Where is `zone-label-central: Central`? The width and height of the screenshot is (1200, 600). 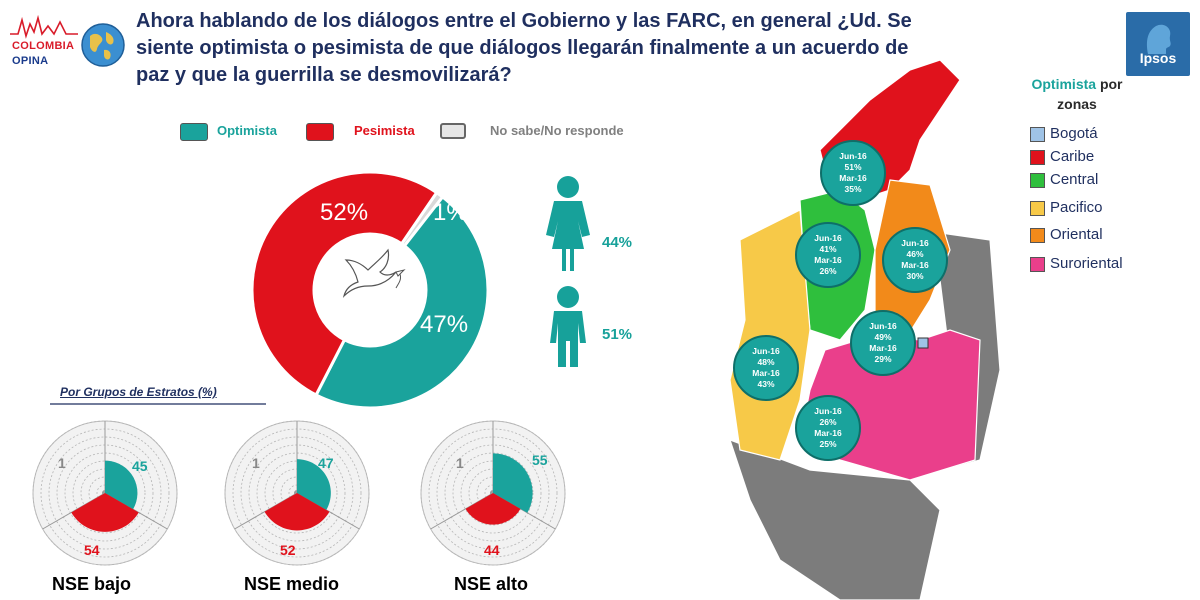
zone-label-central: Central is located at coordinates (1074, 179).